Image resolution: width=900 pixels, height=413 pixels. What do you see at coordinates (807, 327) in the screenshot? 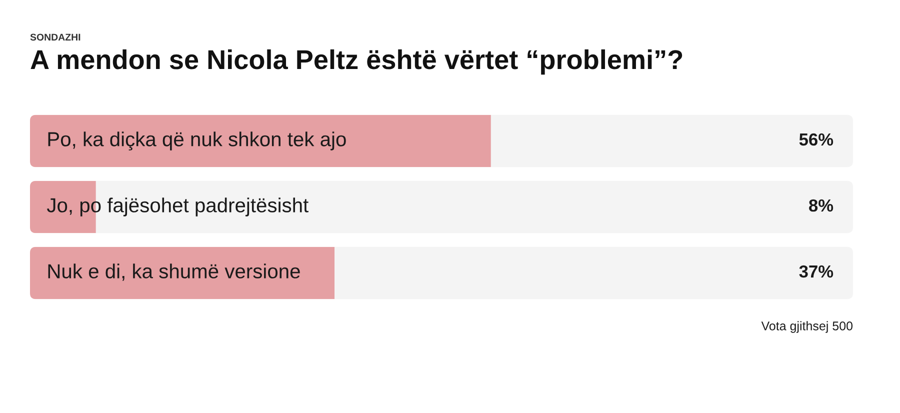
I see `text: Vota gjithsej 500` at bounding box center [807, 327].